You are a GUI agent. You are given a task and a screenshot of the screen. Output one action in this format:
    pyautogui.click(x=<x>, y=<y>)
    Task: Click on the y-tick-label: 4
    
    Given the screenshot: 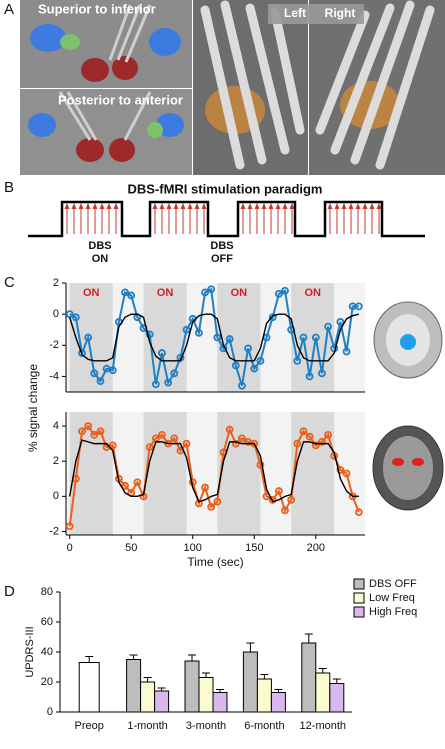 What is the action you would take?
    pyautogui.click(x=56, y=426)
    